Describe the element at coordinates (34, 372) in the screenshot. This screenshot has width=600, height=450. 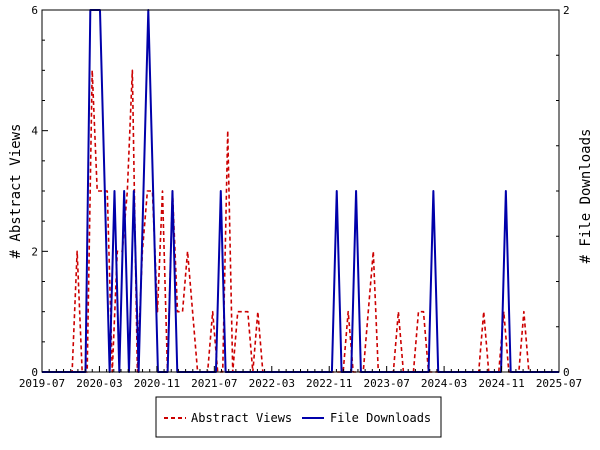
I see `y-tick-label: 0` at that location.